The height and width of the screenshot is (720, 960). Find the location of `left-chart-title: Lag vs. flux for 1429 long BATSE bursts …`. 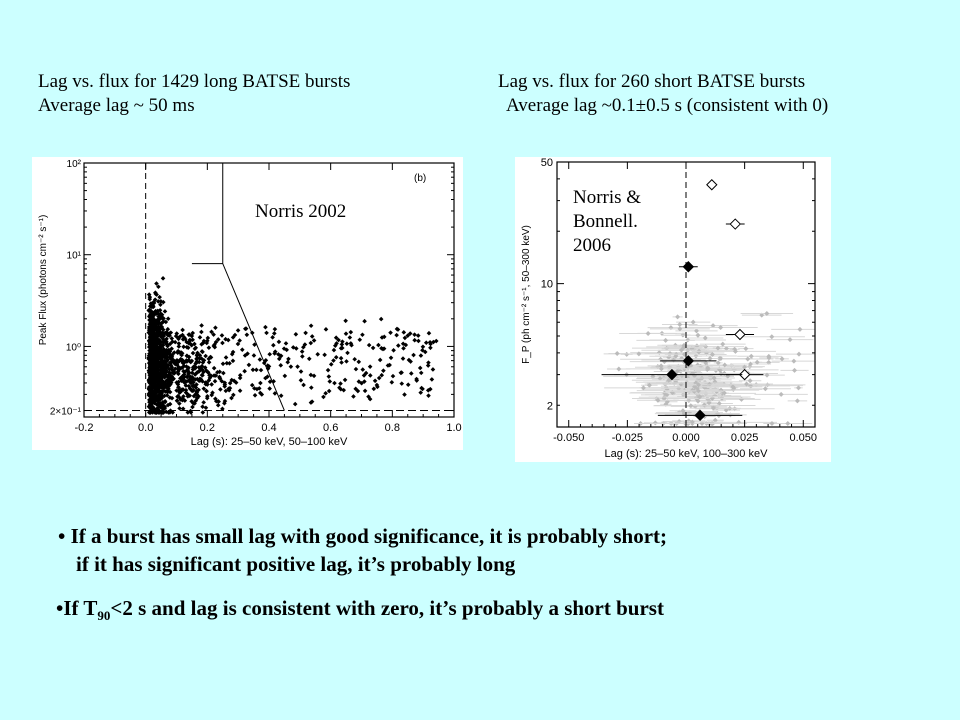

left-chart-title: Lag vs. flux for 1429 long BATSE bursts … is located at coordinates (194, 94).